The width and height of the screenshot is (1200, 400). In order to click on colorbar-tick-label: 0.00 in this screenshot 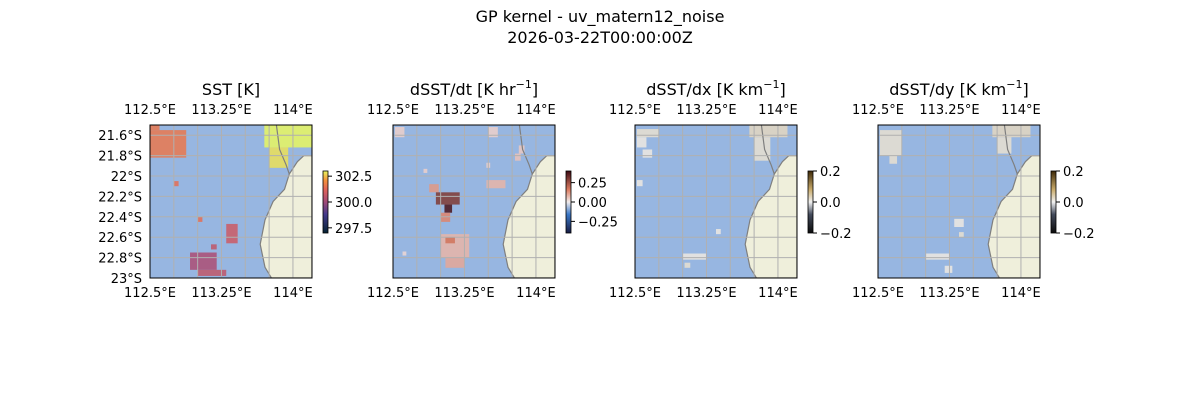, I will do `click(592, 203)`.